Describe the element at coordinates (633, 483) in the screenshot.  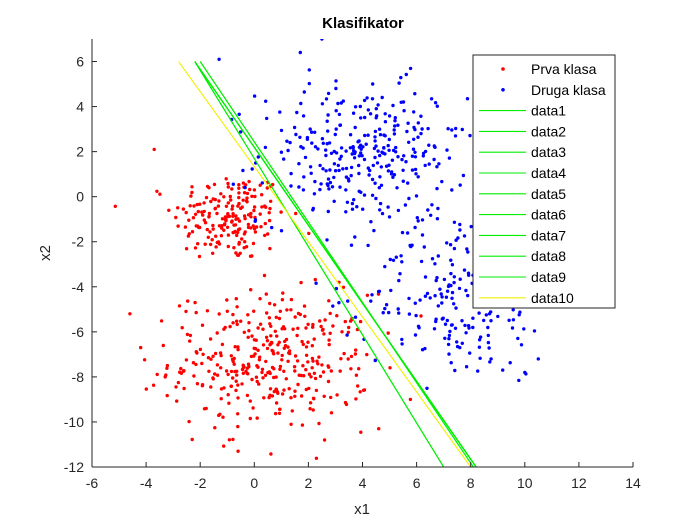
I see `x-tick-label: 14` at that location.